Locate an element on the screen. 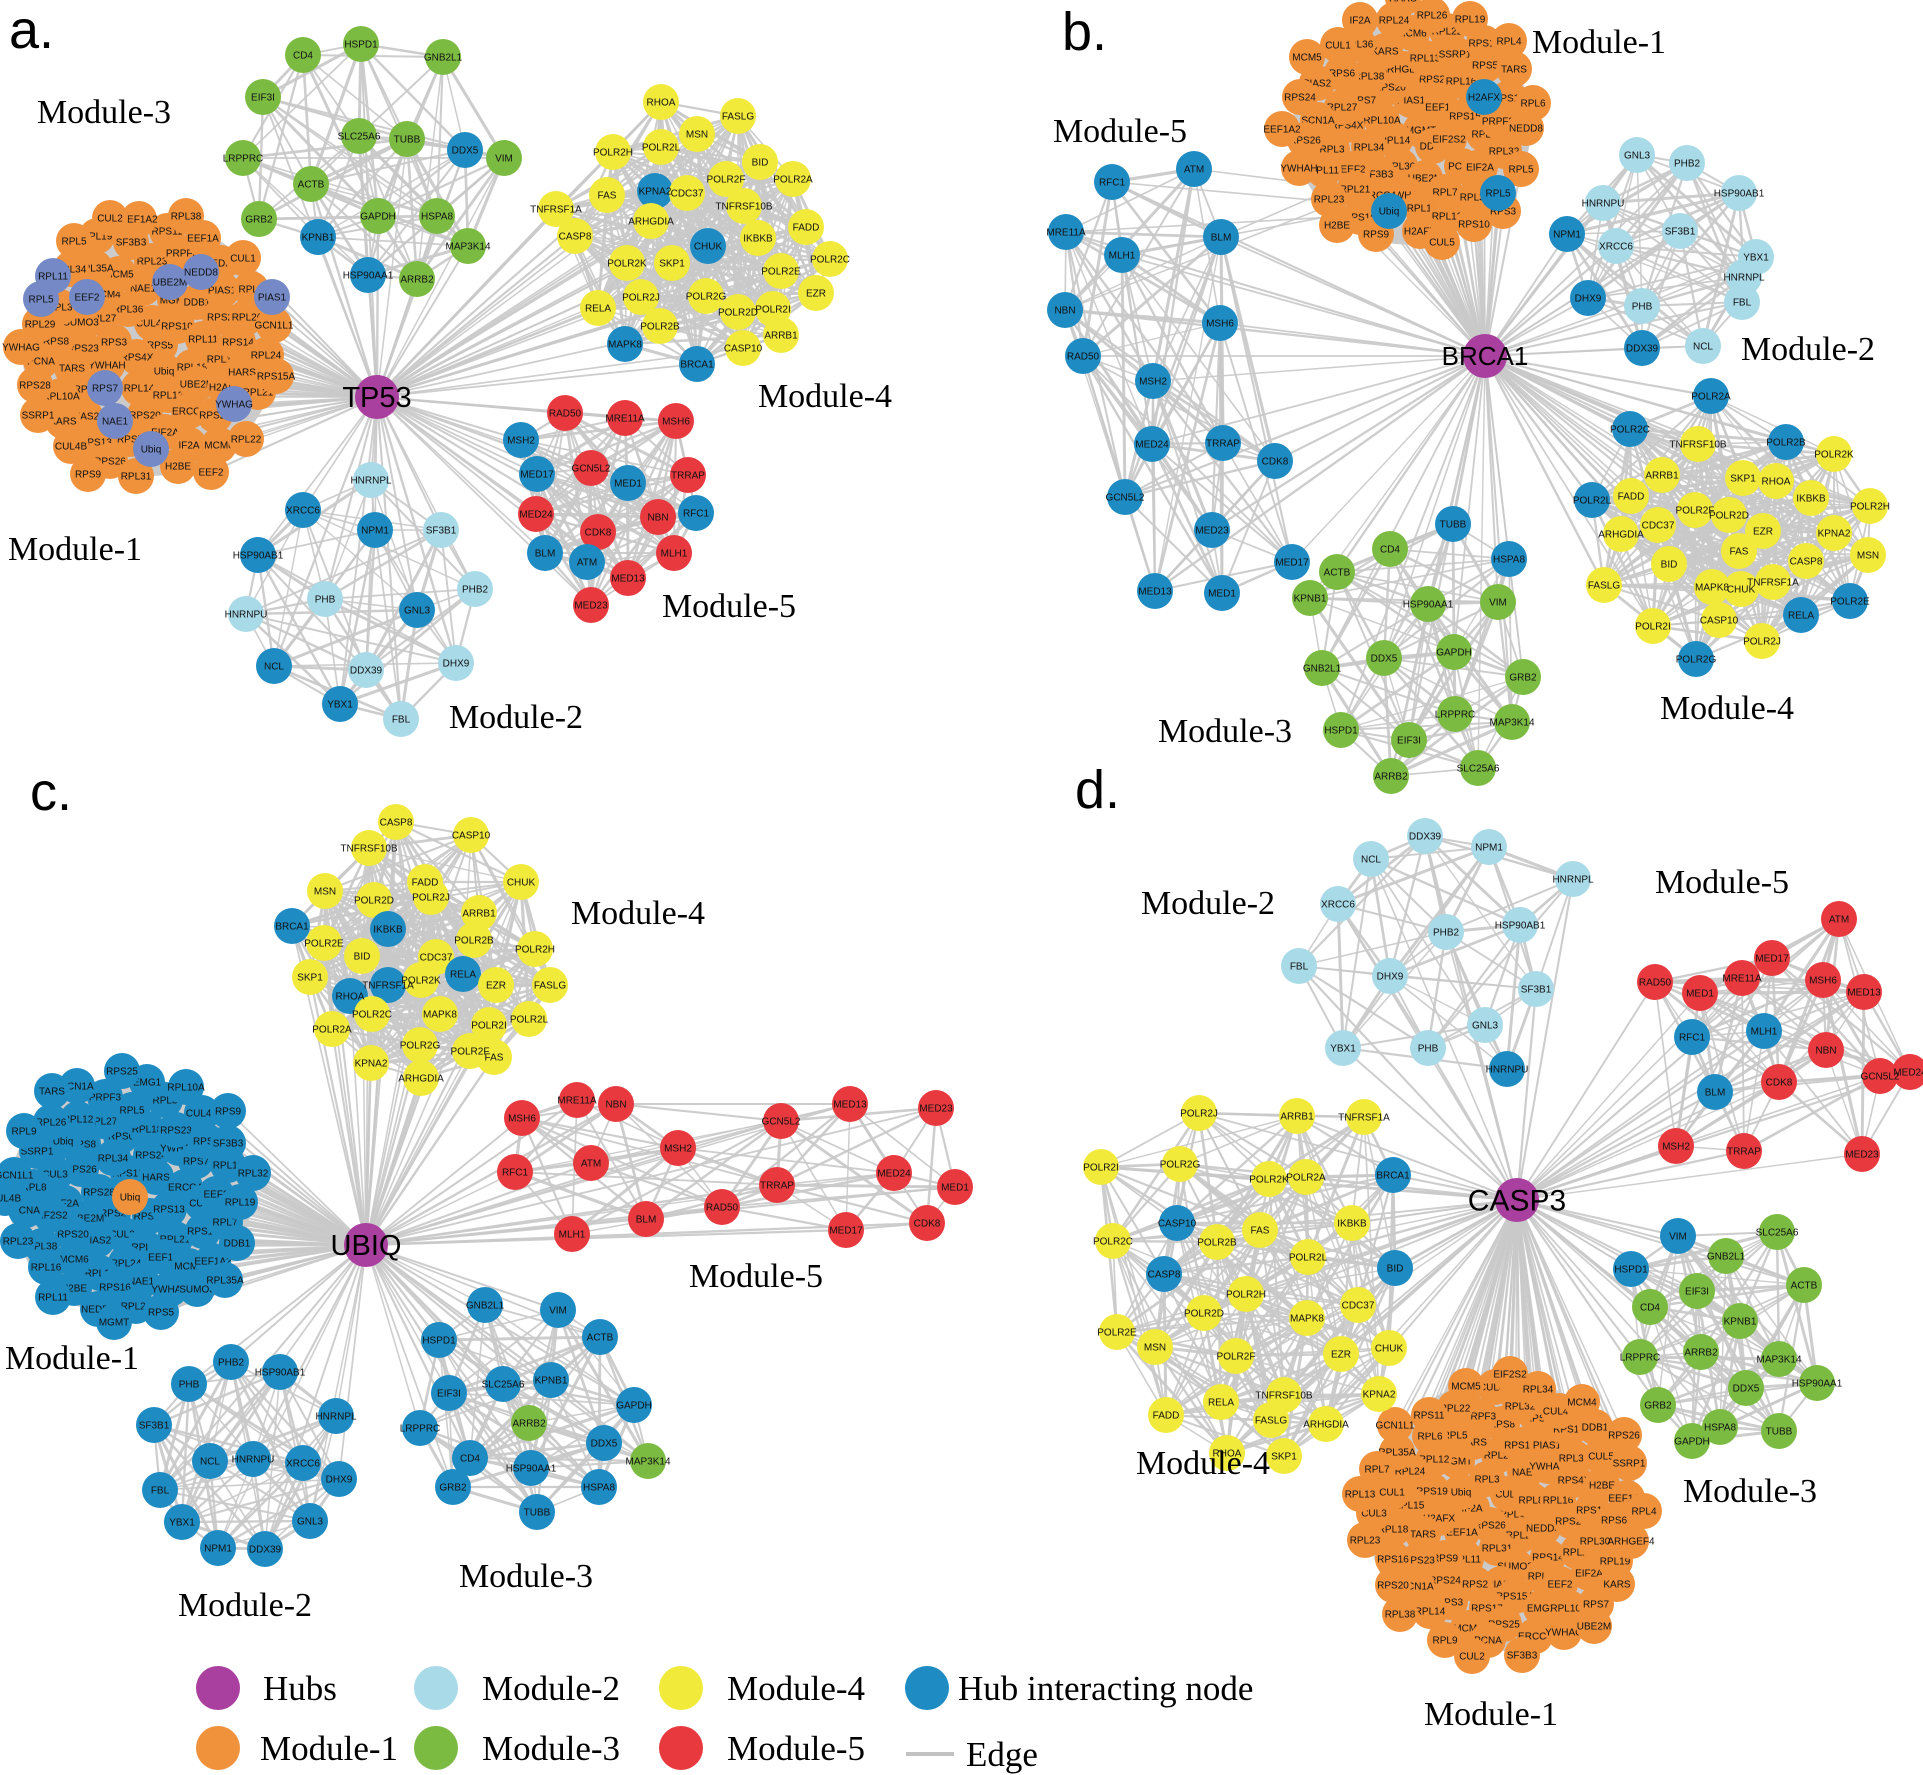 This screenshot has height=1775, width=1923. svg-text: MED13 is located at coordinates (1155, 592).